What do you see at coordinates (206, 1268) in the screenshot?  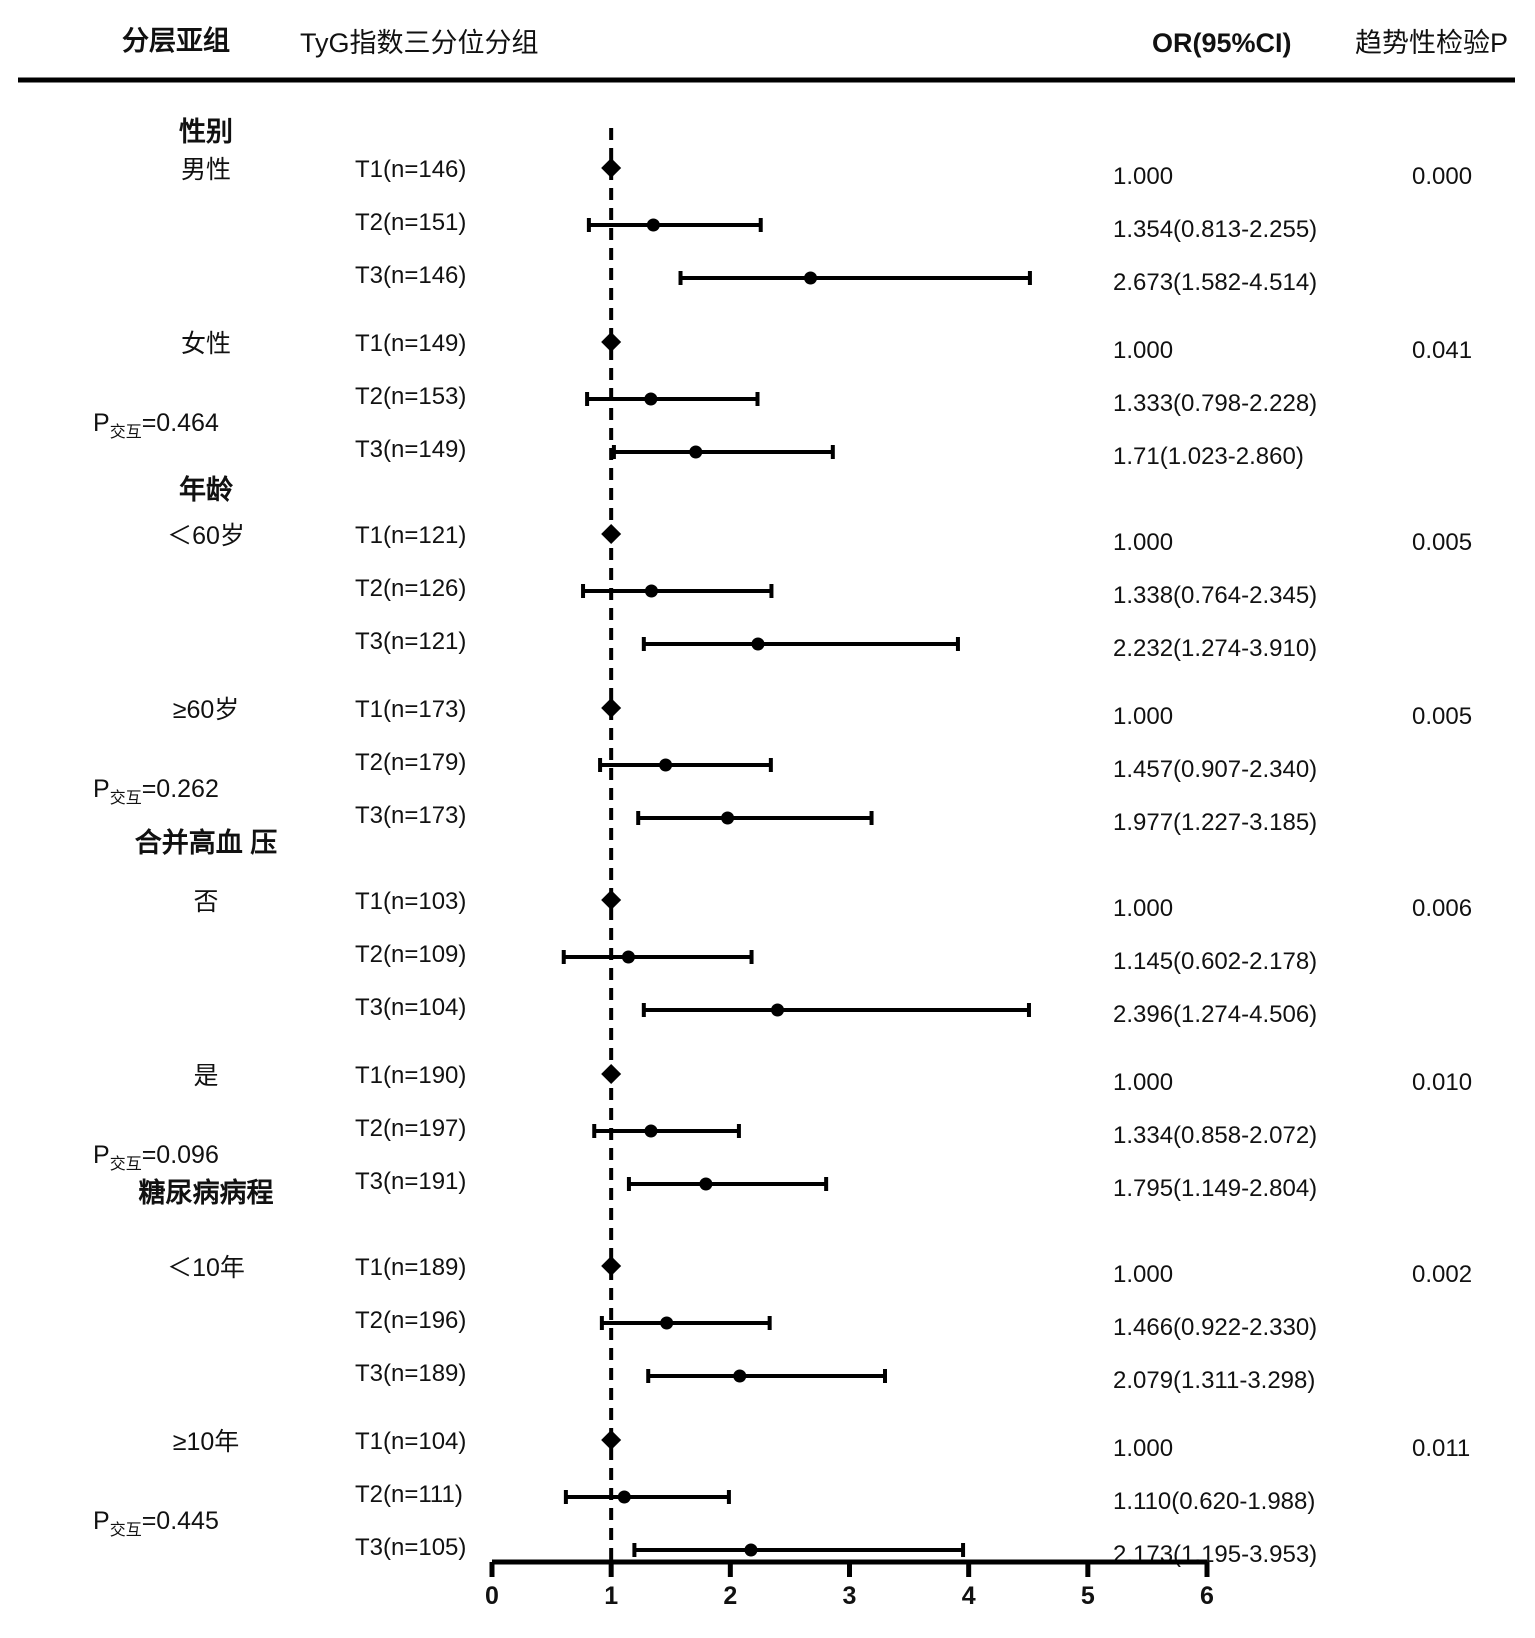 I see `subgroup-label: ＜10年` at bounding box center [206, 1268].